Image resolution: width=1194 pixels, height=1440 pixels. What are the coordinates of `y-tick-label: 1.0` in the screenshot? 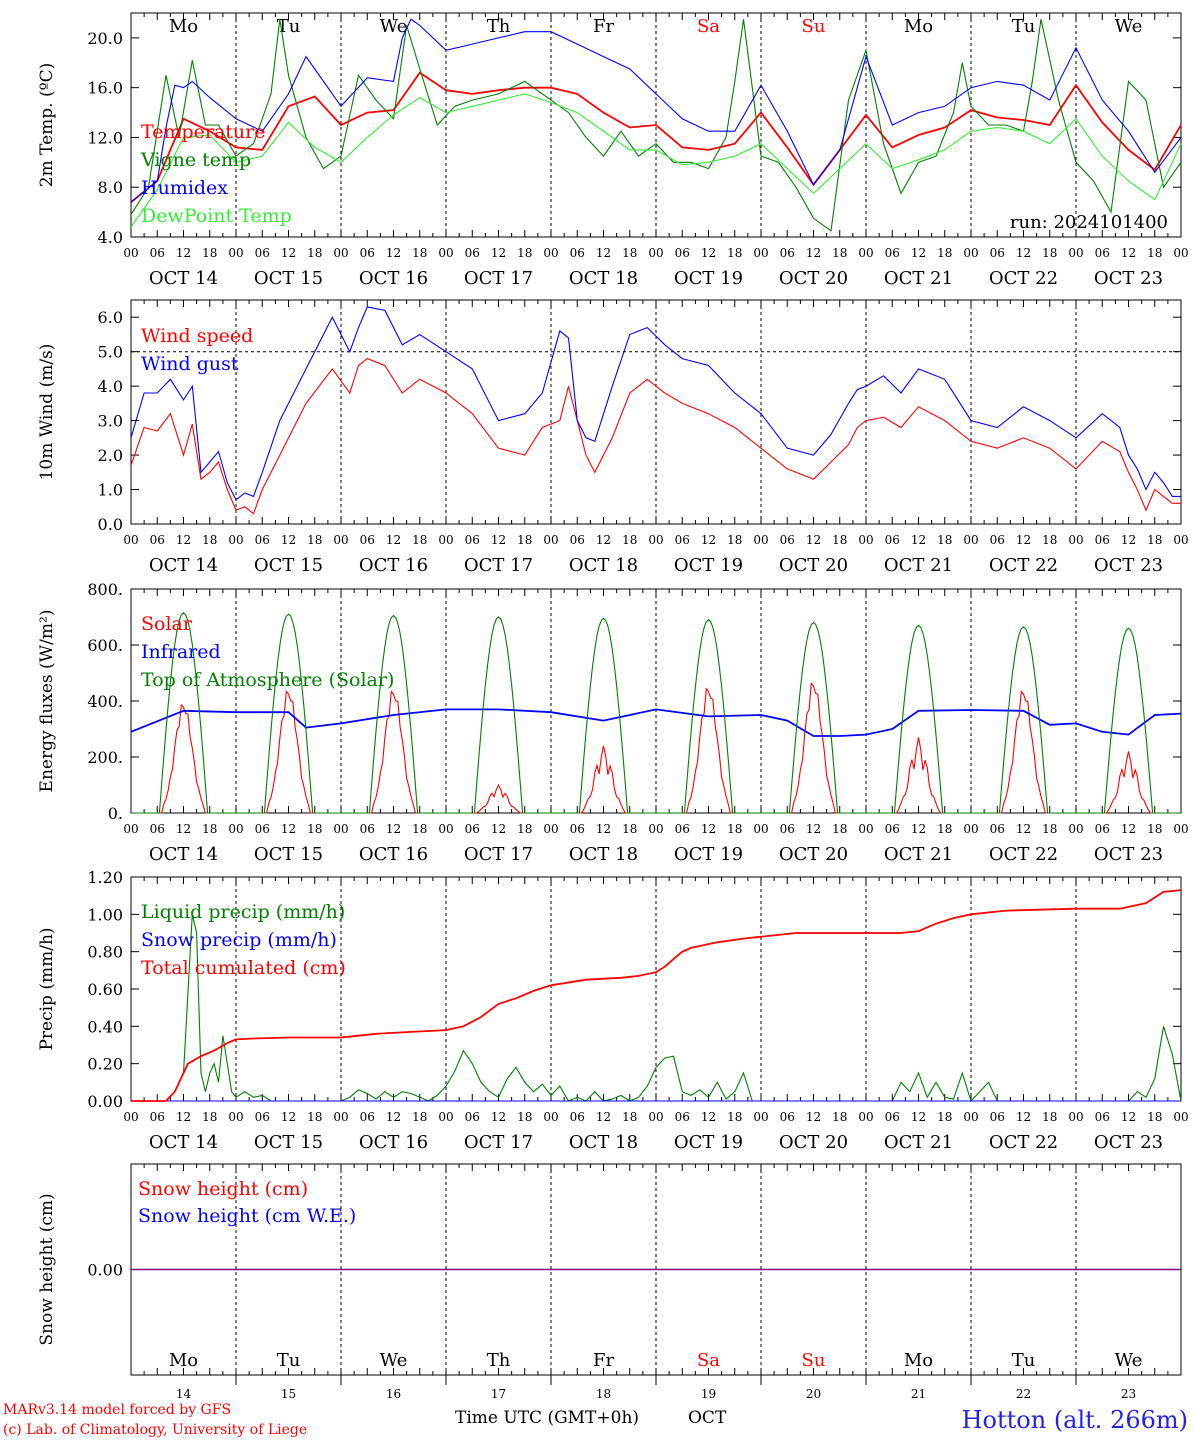 It's located at (110, 490).